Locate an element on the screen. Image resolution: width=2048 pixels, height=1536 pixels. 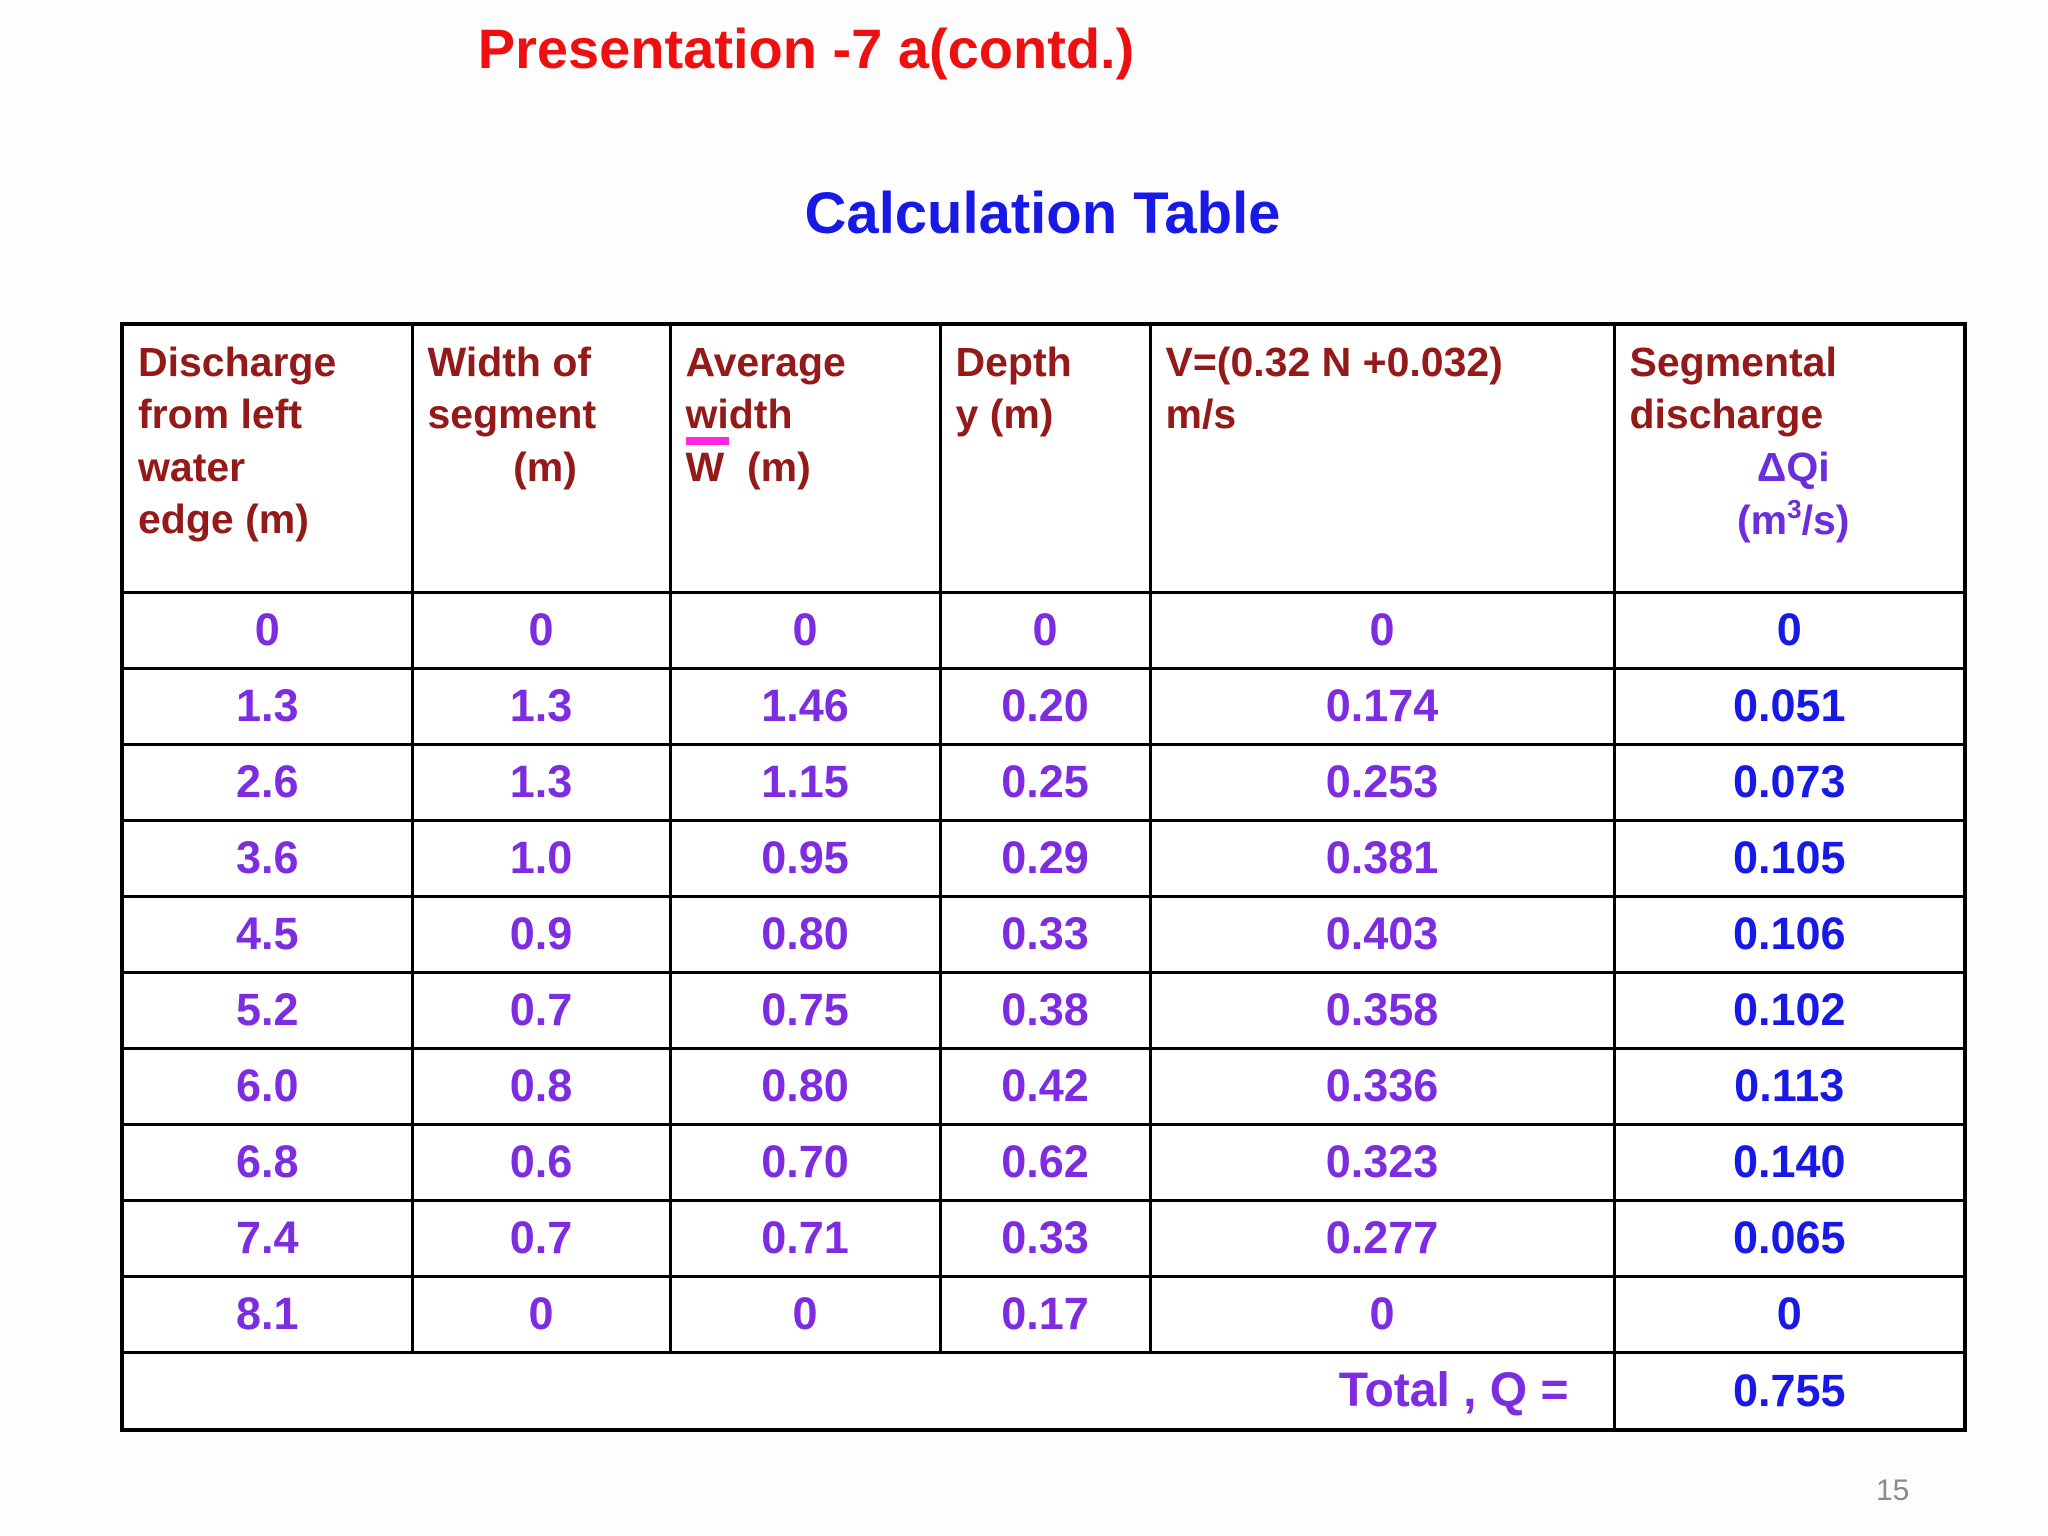
cell: 0.71 is located at coordinates (805, 1238).